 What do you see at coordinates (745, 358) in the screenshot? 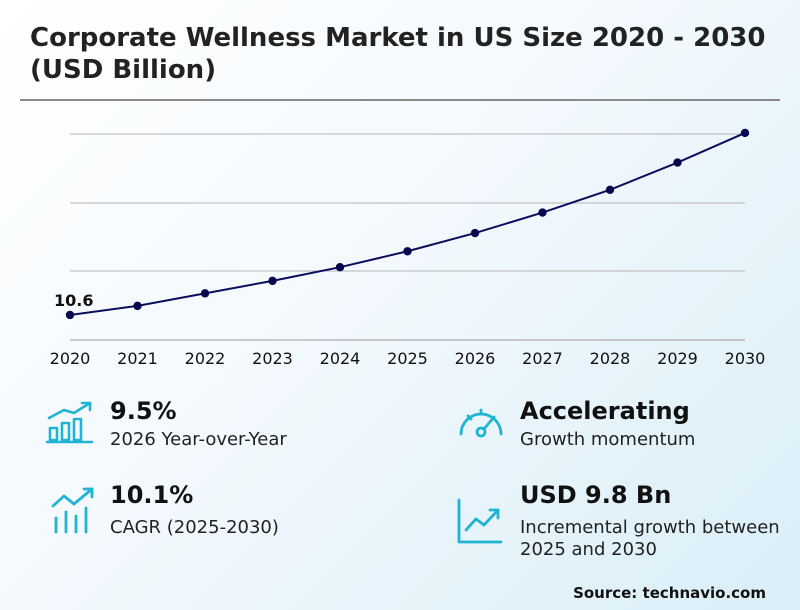
I see `x-tick-label-2030: 2030` at bounding box center [745, 358].